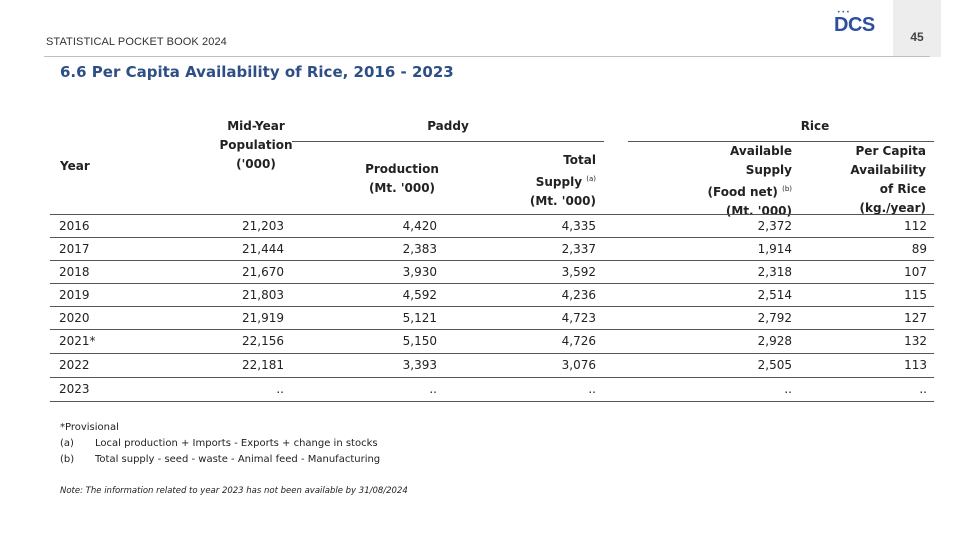 This screenshot has width=980, height=551. I want to click on dcs-logo: ••• DCS, so click(856, 24).